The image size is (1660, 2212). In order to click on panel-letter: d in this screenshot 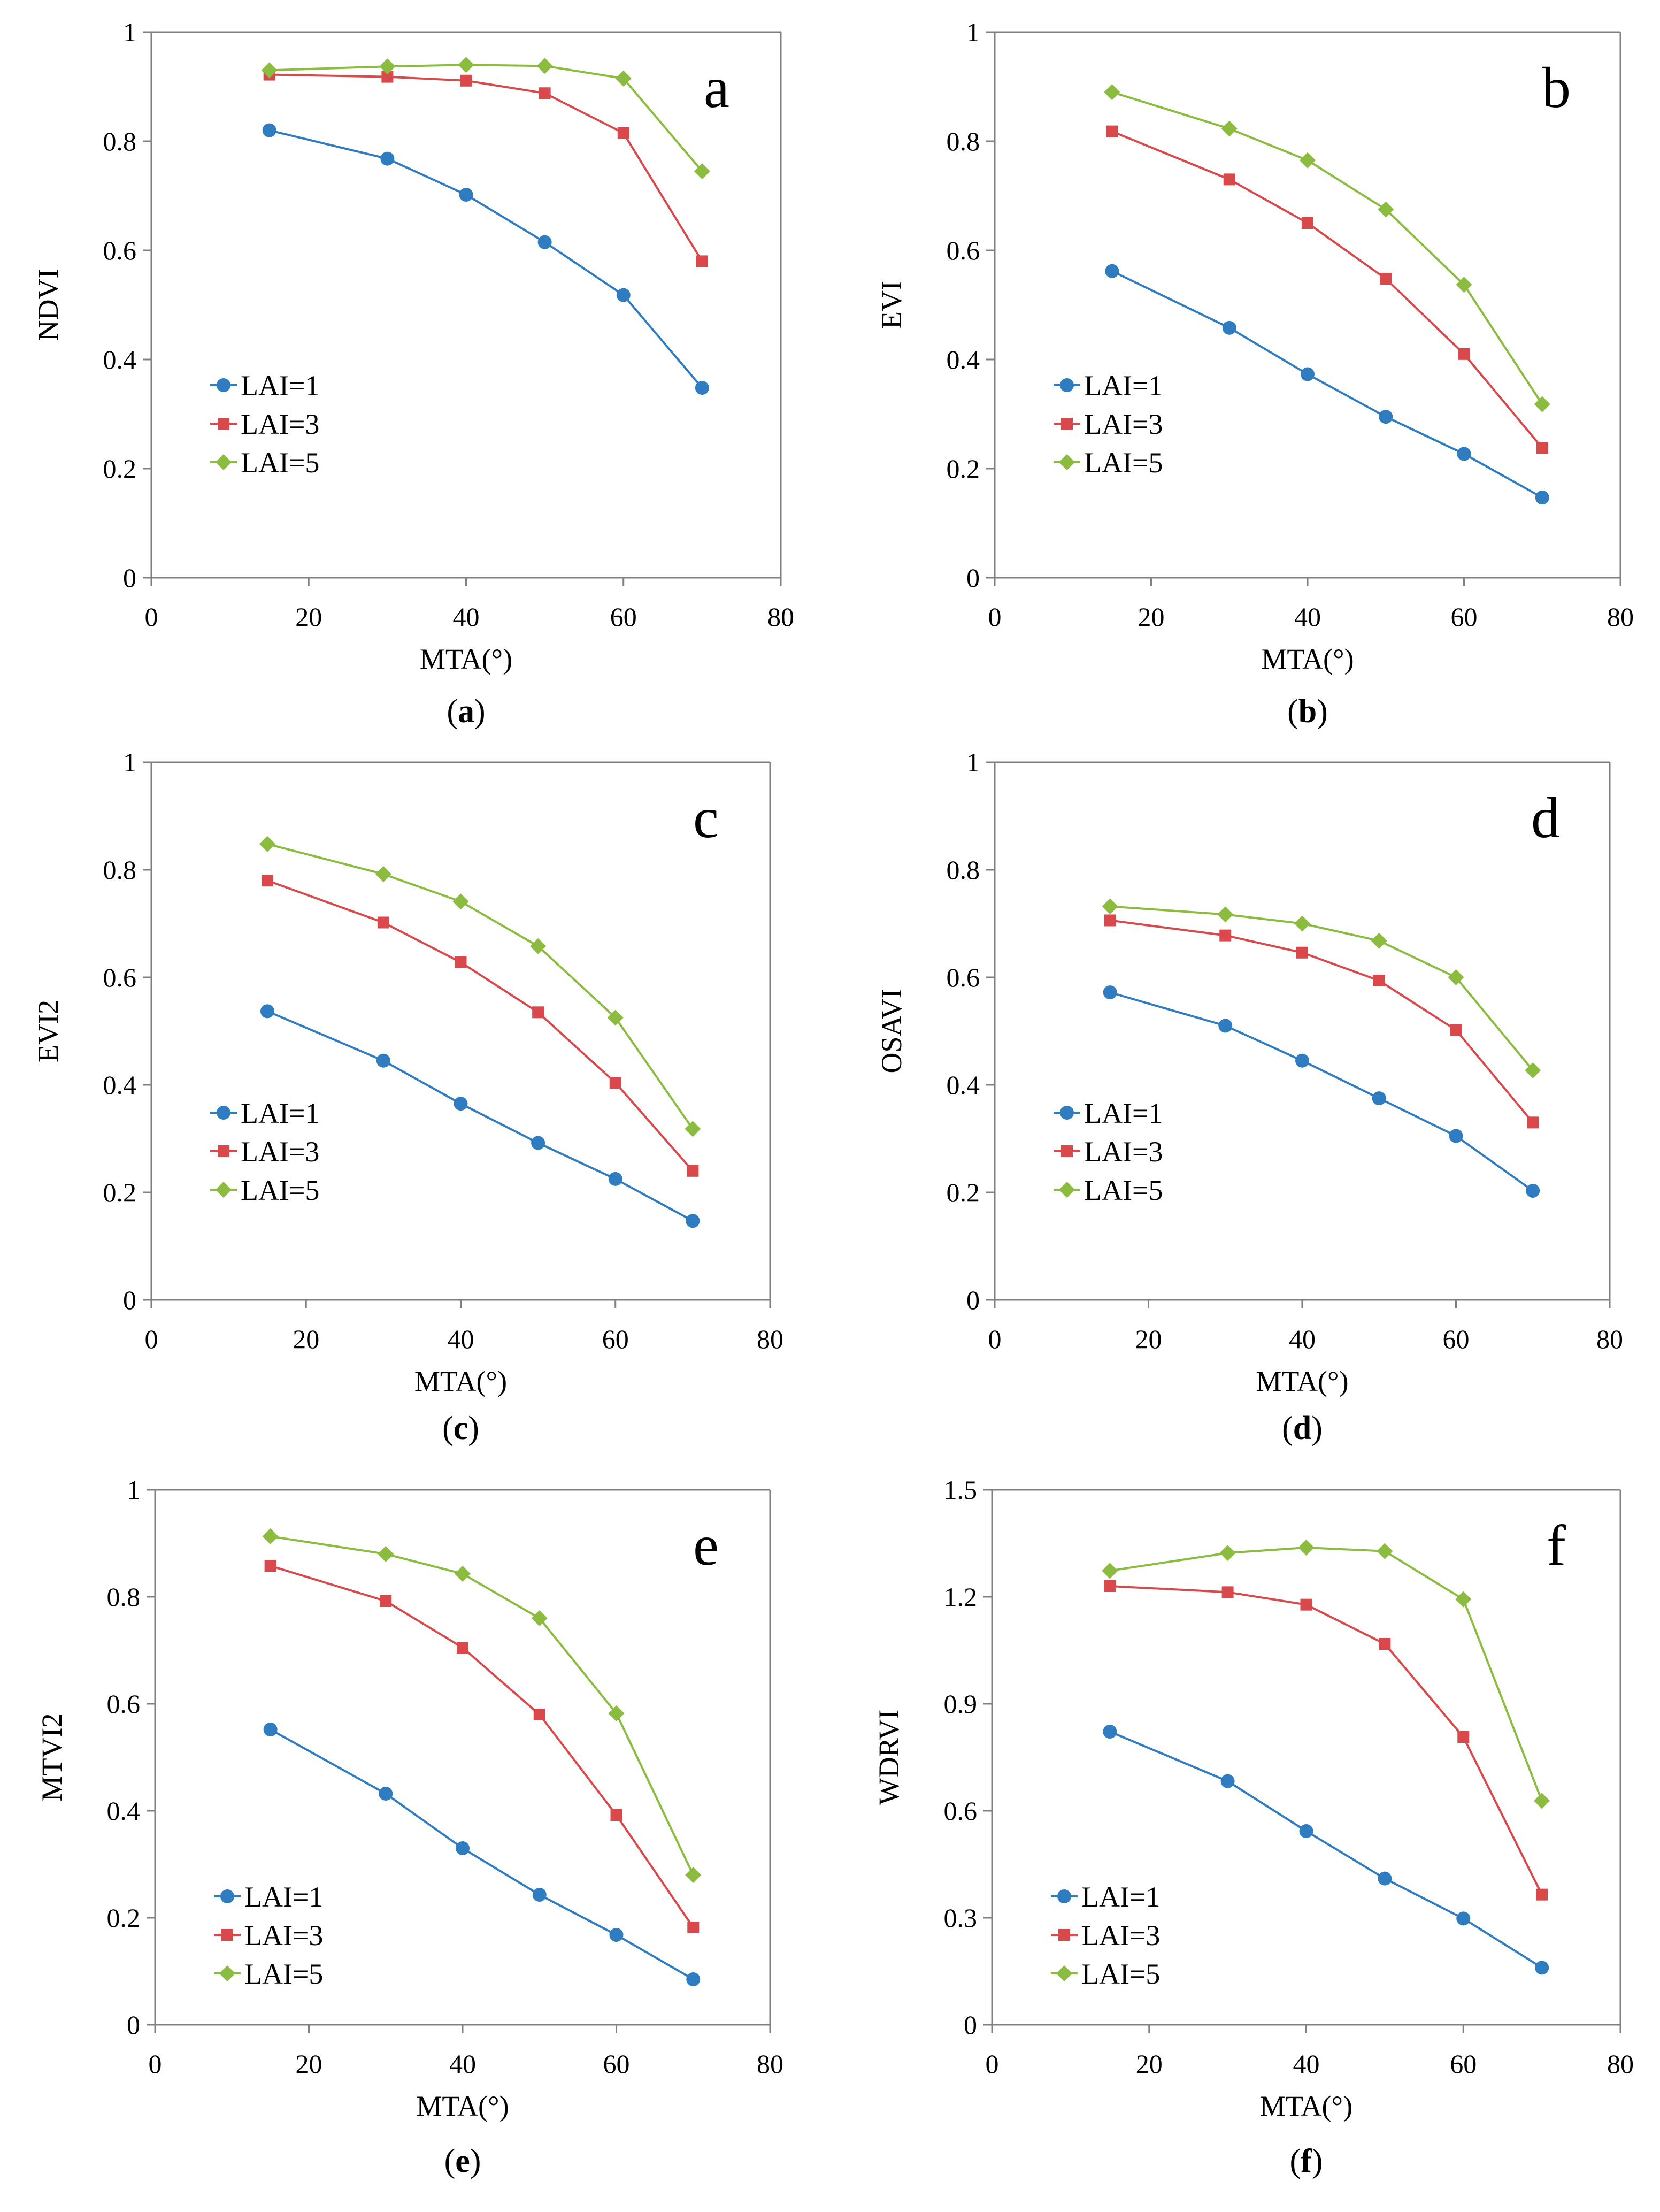, I will do `click(1545, 818)`.